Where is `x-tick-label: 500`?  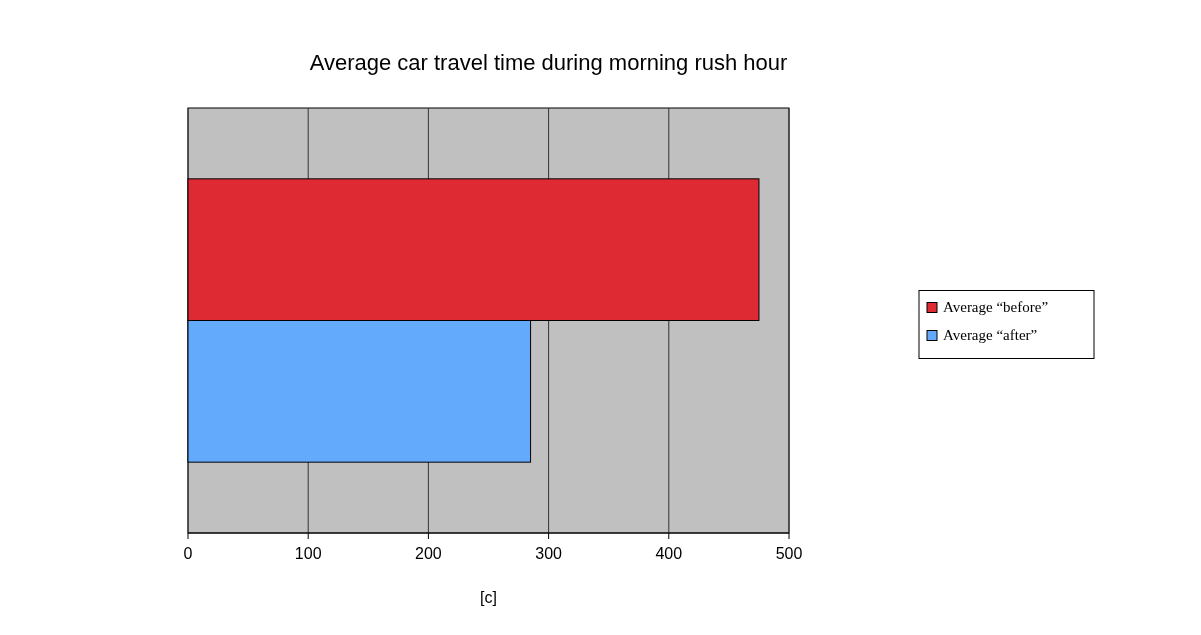
x-tick-label: 500 is located at coordinates (789, 553).